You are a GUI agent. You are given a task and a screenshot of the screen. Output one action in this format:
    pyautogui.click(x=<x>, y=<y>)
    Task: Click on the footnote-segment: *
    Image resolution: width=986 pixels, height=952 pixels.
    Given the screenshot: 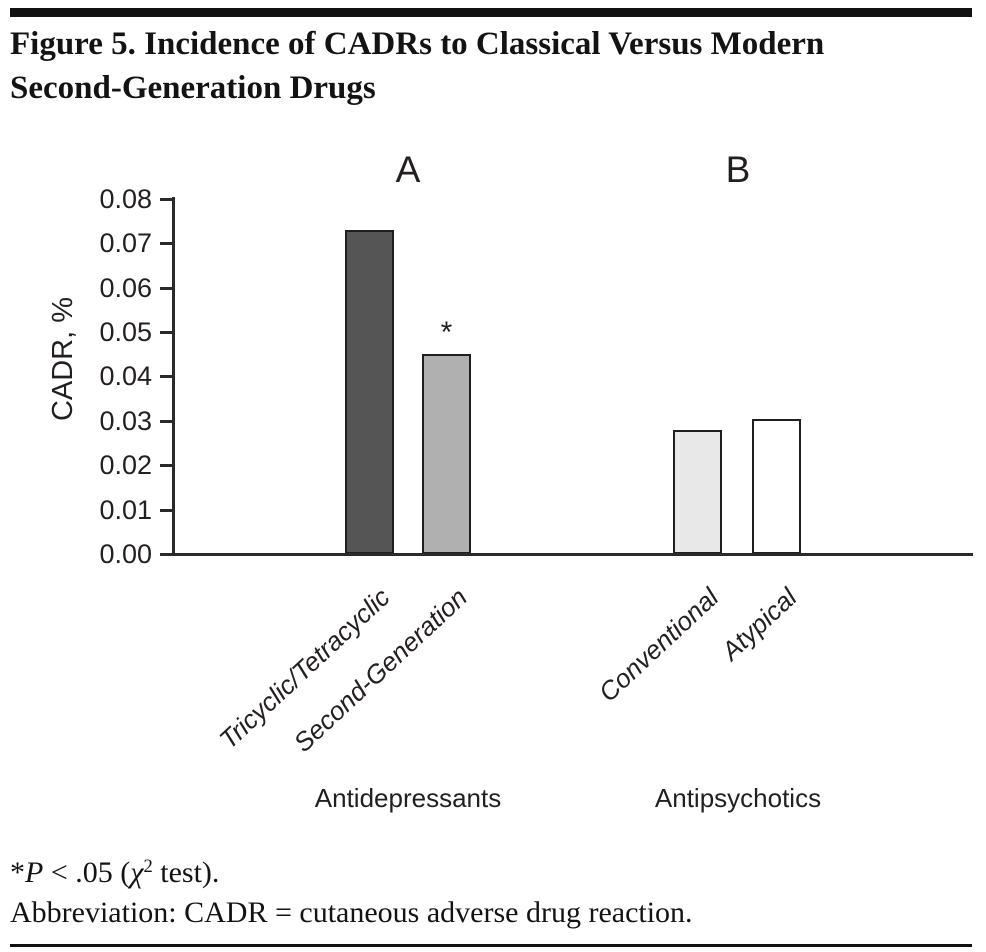 What is the action you would take?
    pyautogui.click(x=17, y=872)
    